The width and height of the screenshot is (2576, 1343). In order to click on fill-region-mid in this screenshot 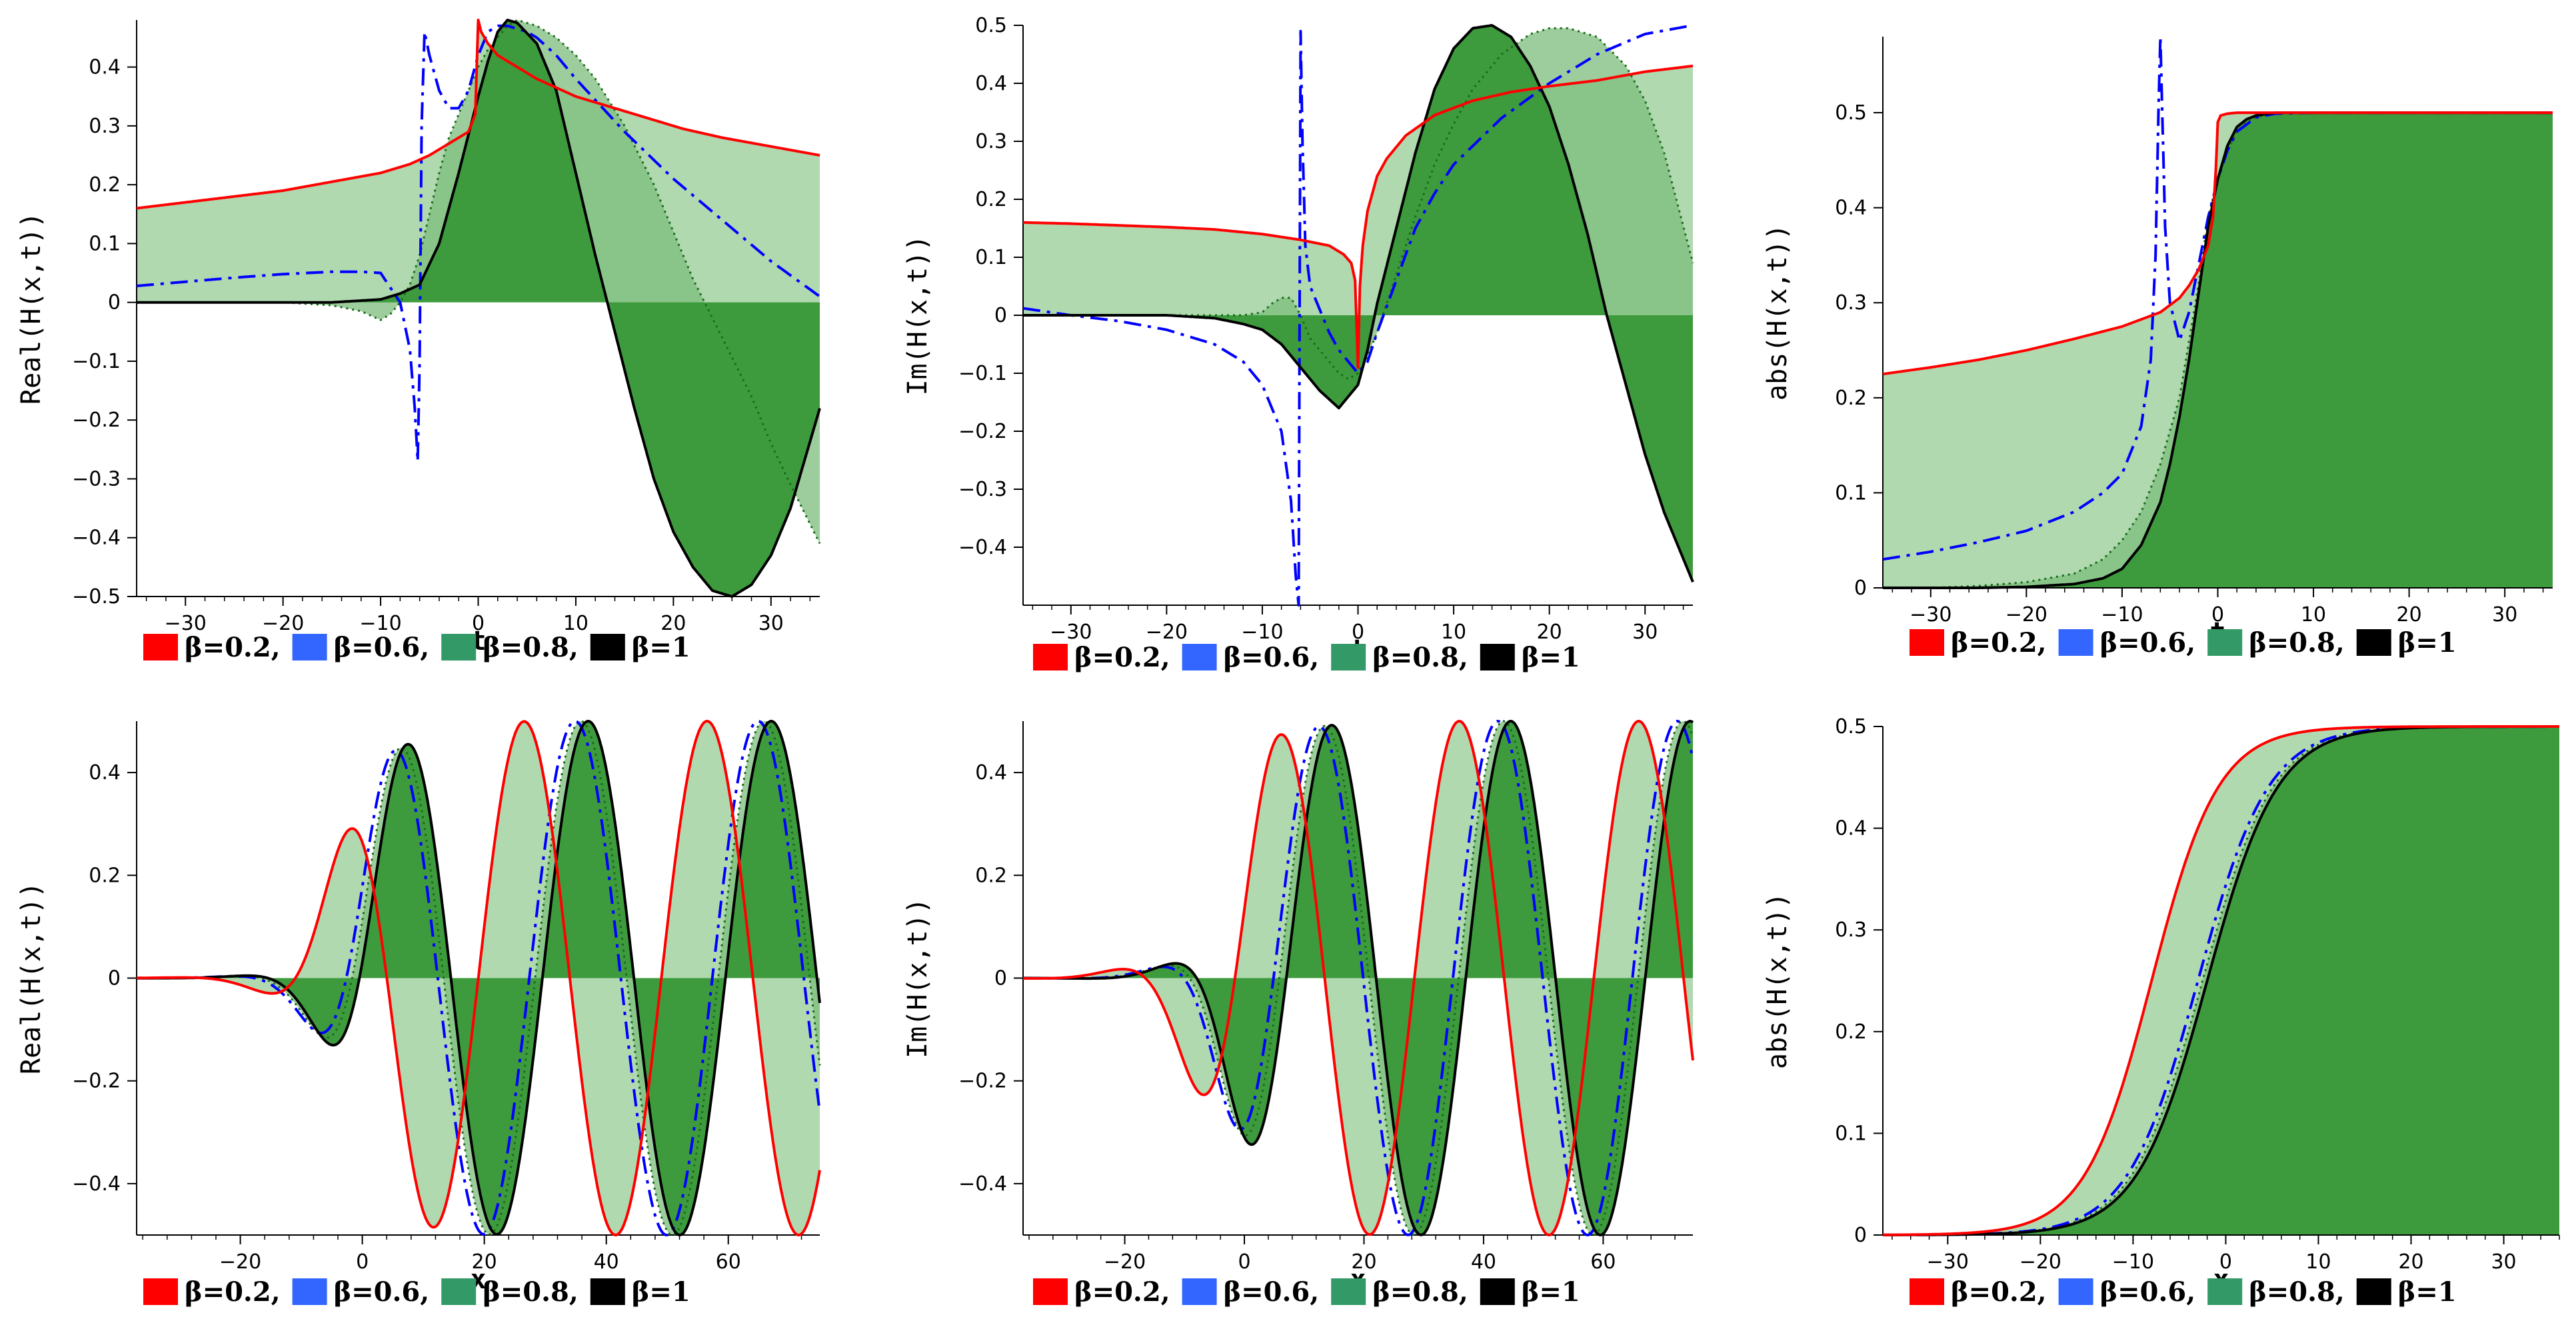, I will do `click(1358, 304)`.